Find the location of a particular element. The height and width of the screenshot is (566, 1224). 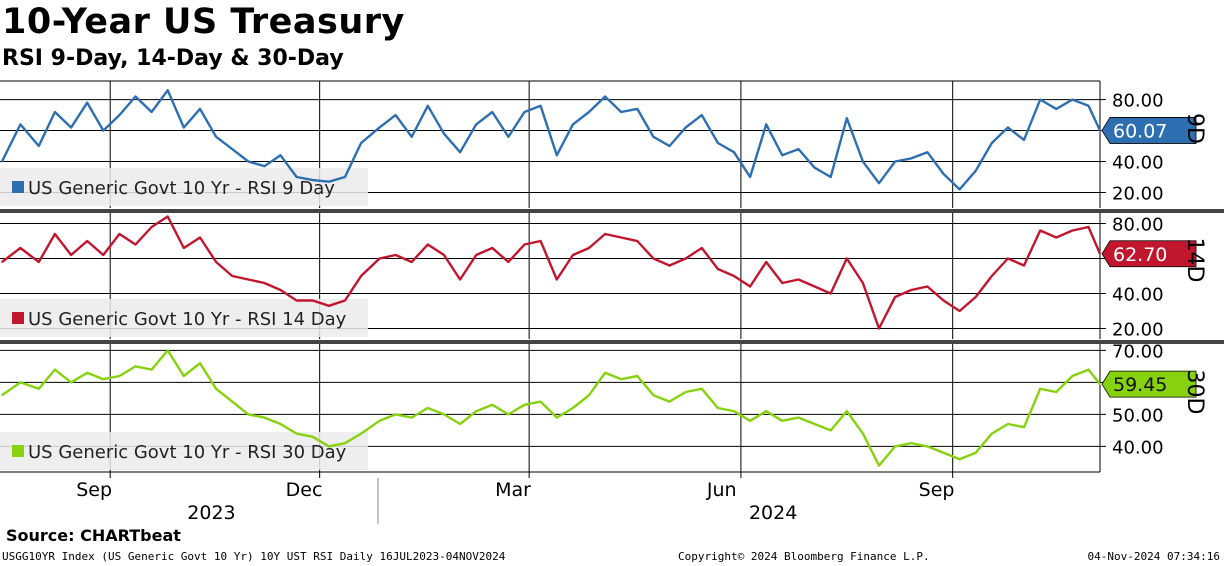

last-value-label: 59.45 is located at coordinates (1140, 385).